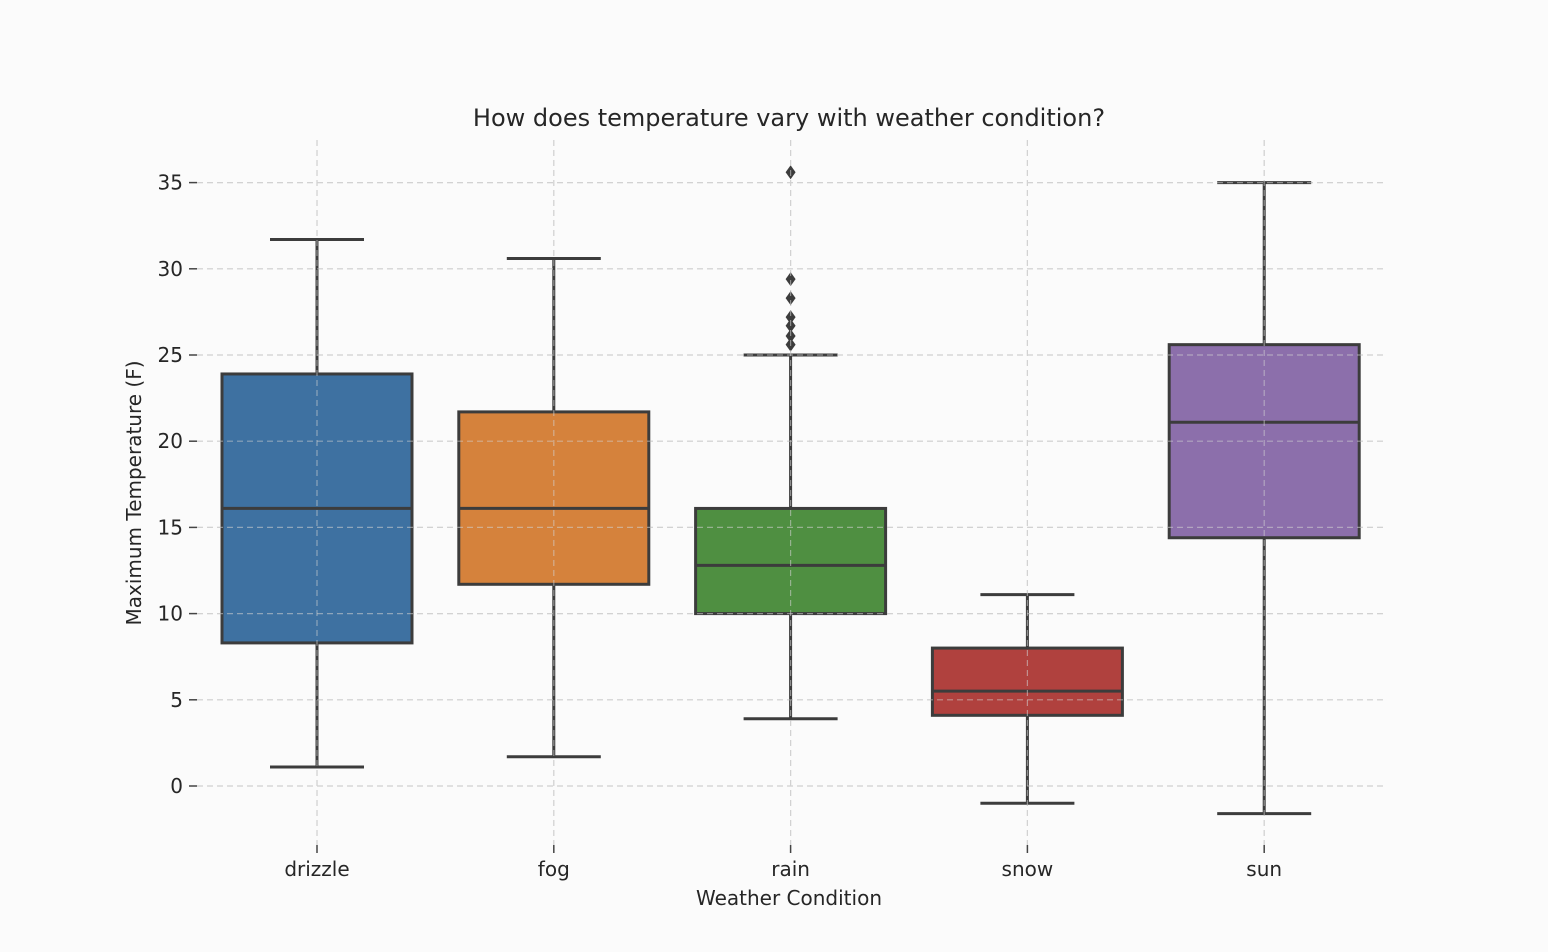 This screenshot has width=1548, height=952. What do you see at coordinates (554, 869) in the screenshot?
I see `x-tick-label: fog` at bounding box center [554, 869].